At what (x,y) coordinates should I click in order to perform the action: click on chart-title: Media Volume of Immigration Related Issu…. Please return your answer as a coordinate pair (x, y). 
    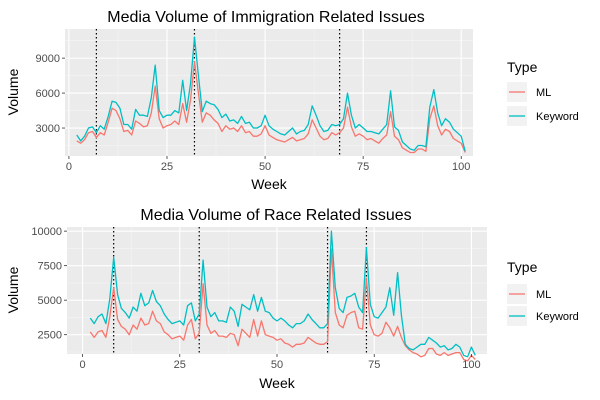
    Looking at the image, I should click on (265, 17).